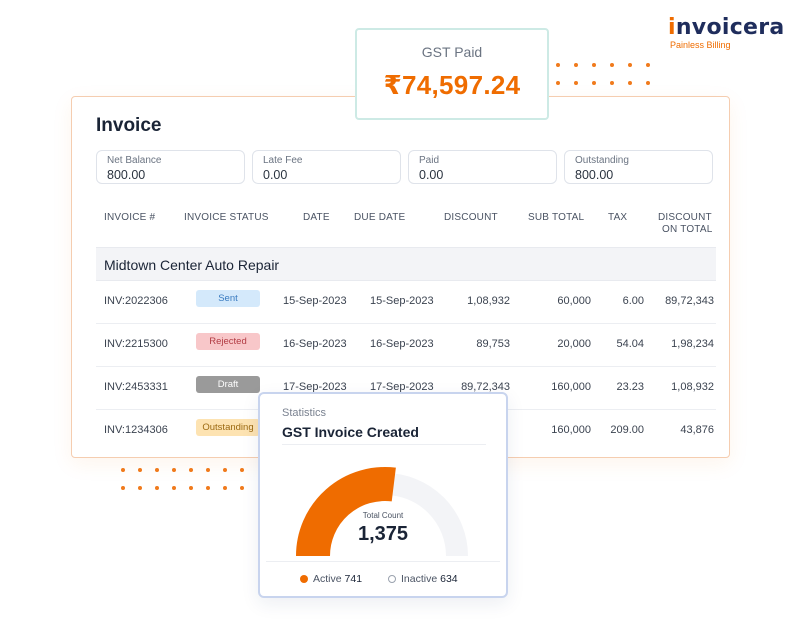 The height and width of the screenshot is (622, 800). I want to click on due-date: 16-Sep-2023, so click(402, 344).